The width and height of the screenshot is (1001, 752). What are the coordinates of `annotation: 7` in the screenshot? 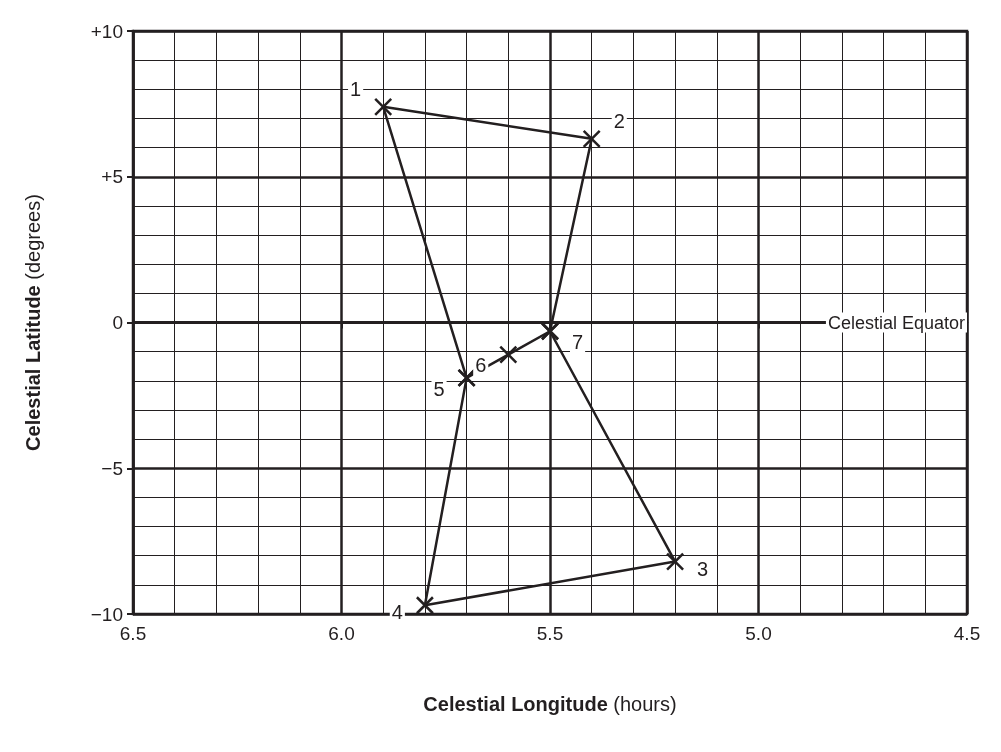 It's located at (578, 342).